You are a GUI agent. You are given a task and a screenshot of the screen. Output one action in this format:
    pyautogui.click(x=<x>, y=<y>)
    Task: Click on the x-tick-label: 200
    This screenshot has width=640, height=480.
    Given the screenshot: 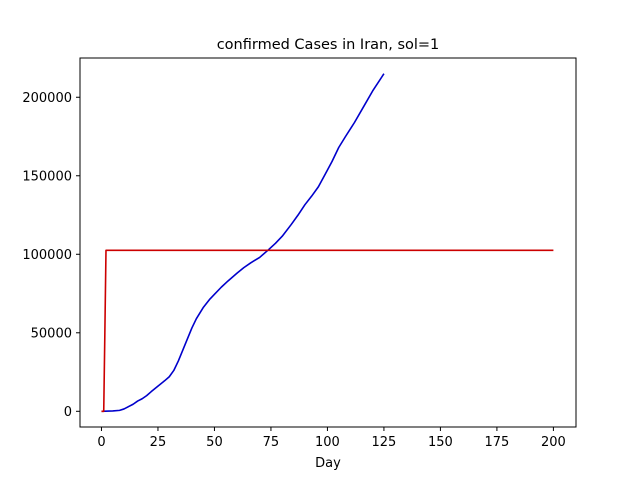 What is the action you would take?
    pyautogui.click(x=553, y=442)
    